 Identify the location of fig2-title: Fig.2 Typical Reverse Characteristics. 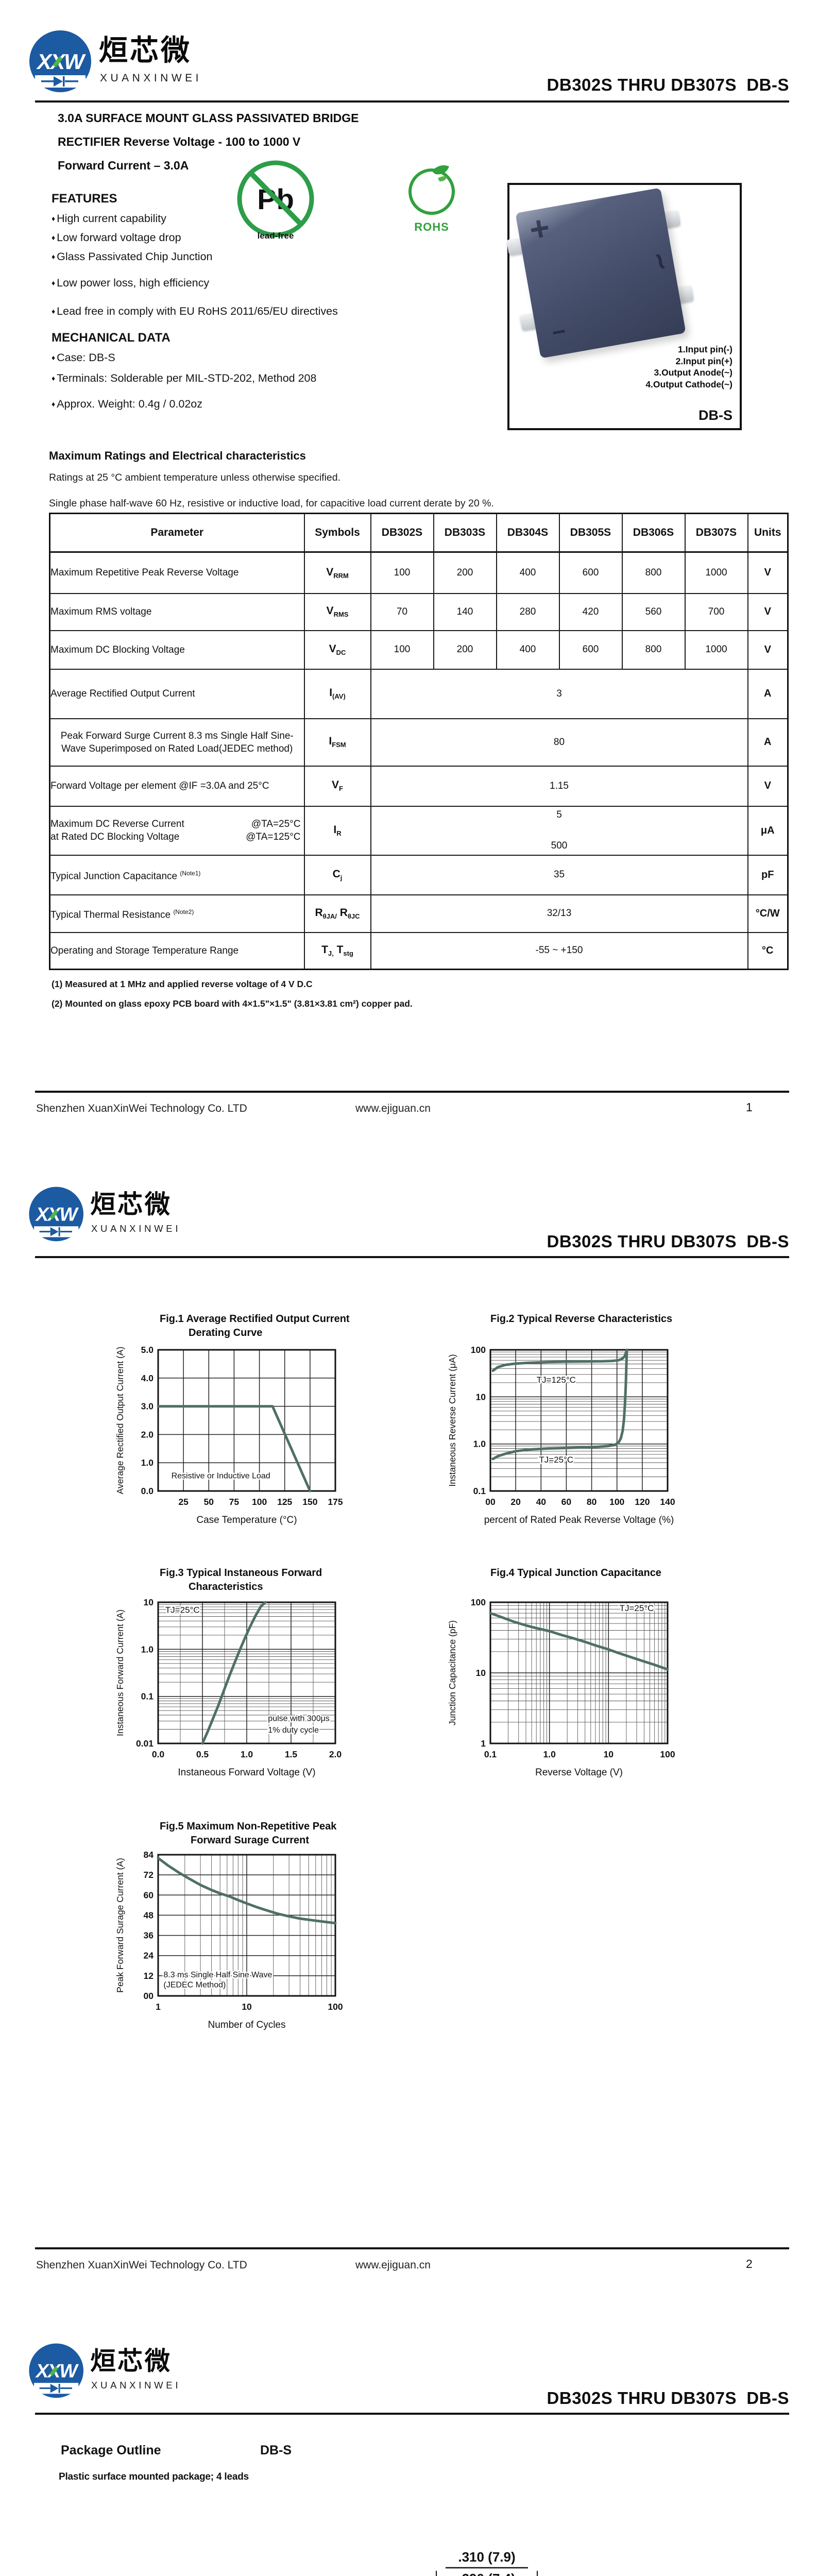
(581, 1319).